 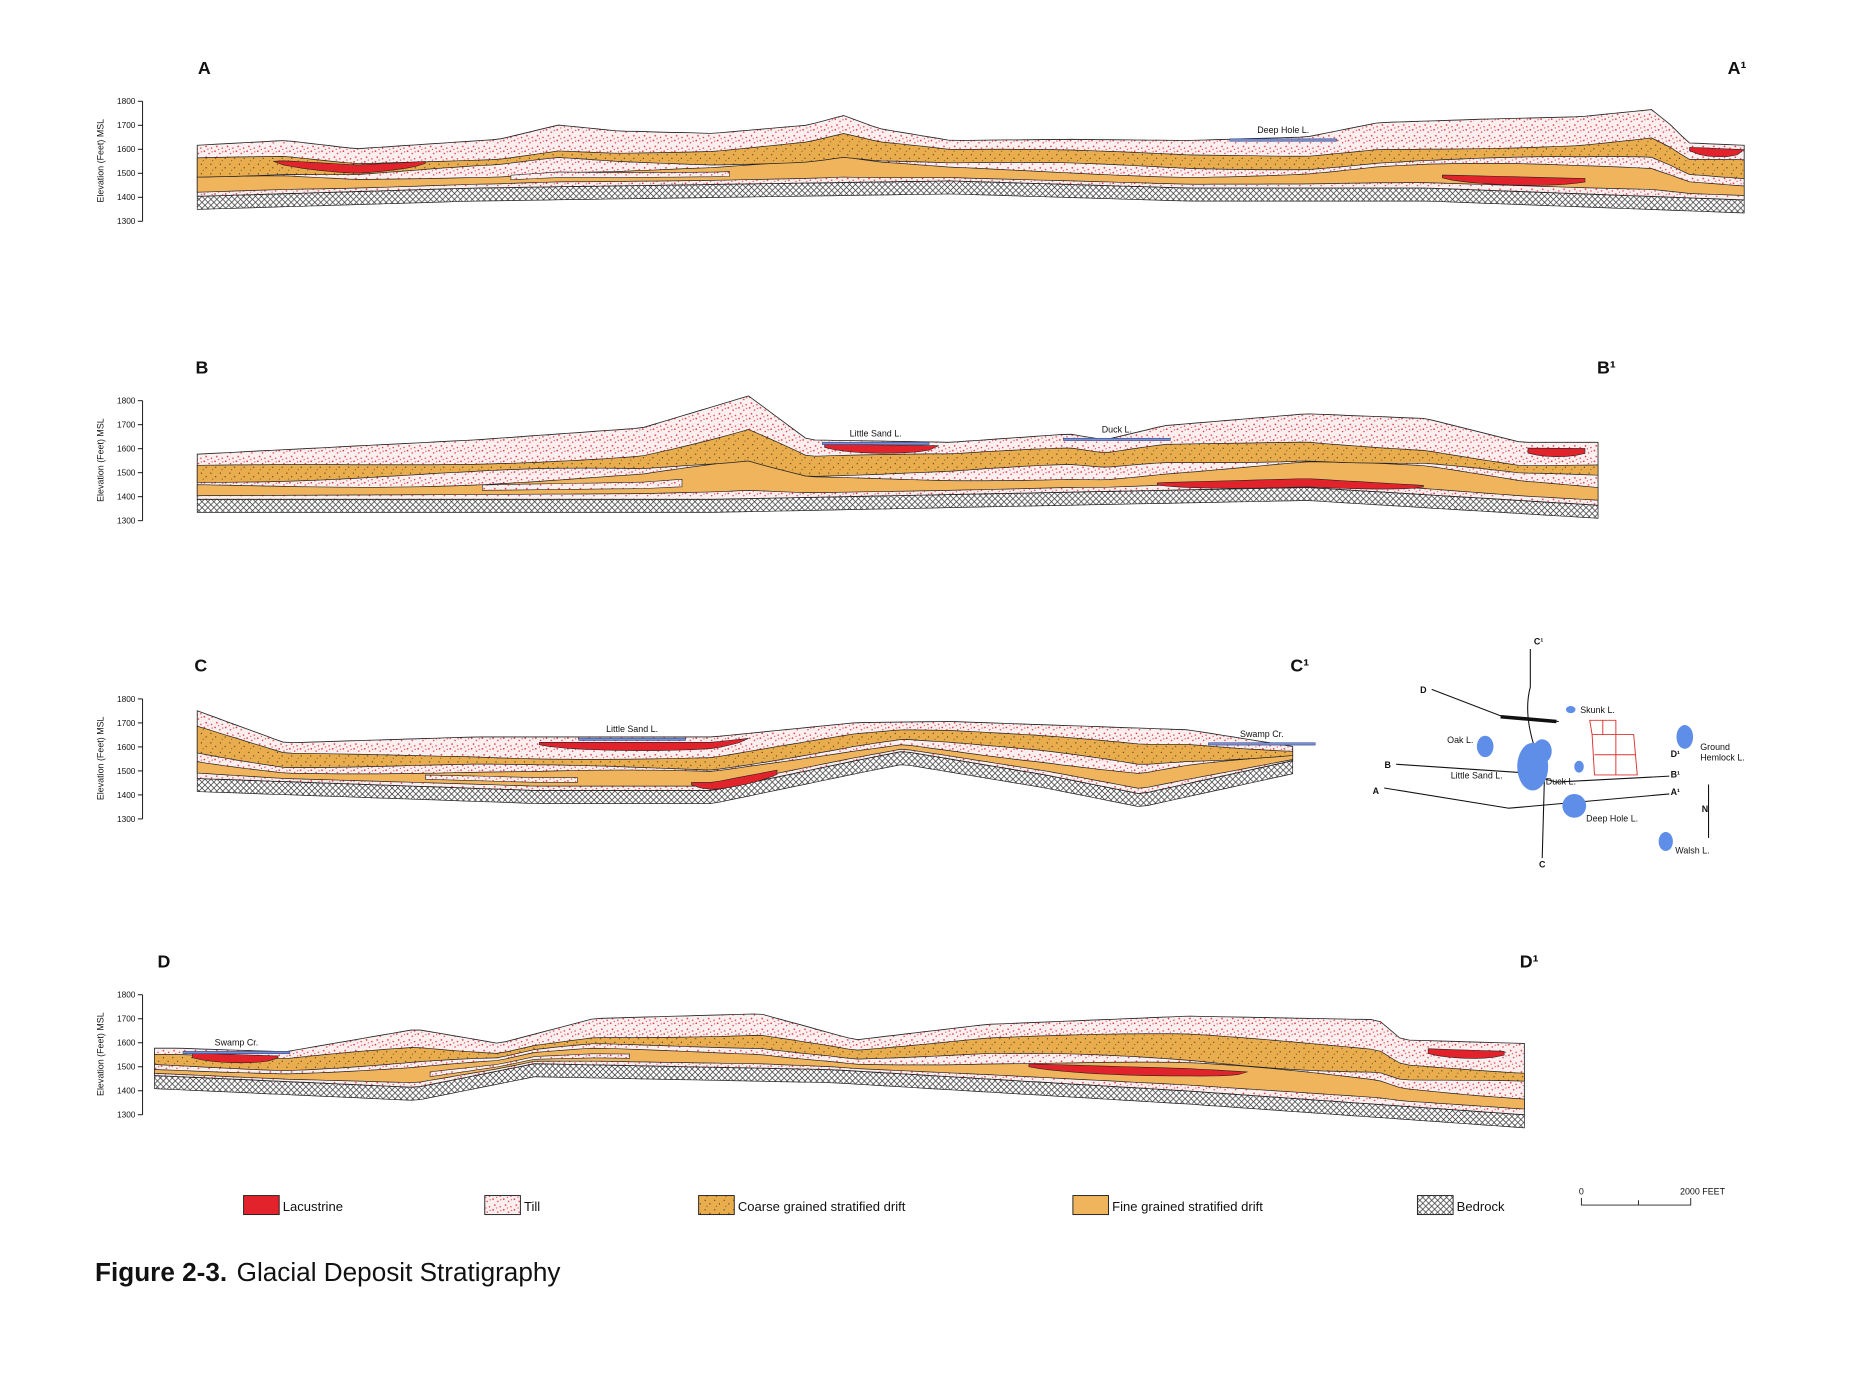 What do you see at coordinates (1692, 850) in the screenshot?
I see `map-label: Walsh L.` at bounding box center [1692, 850].